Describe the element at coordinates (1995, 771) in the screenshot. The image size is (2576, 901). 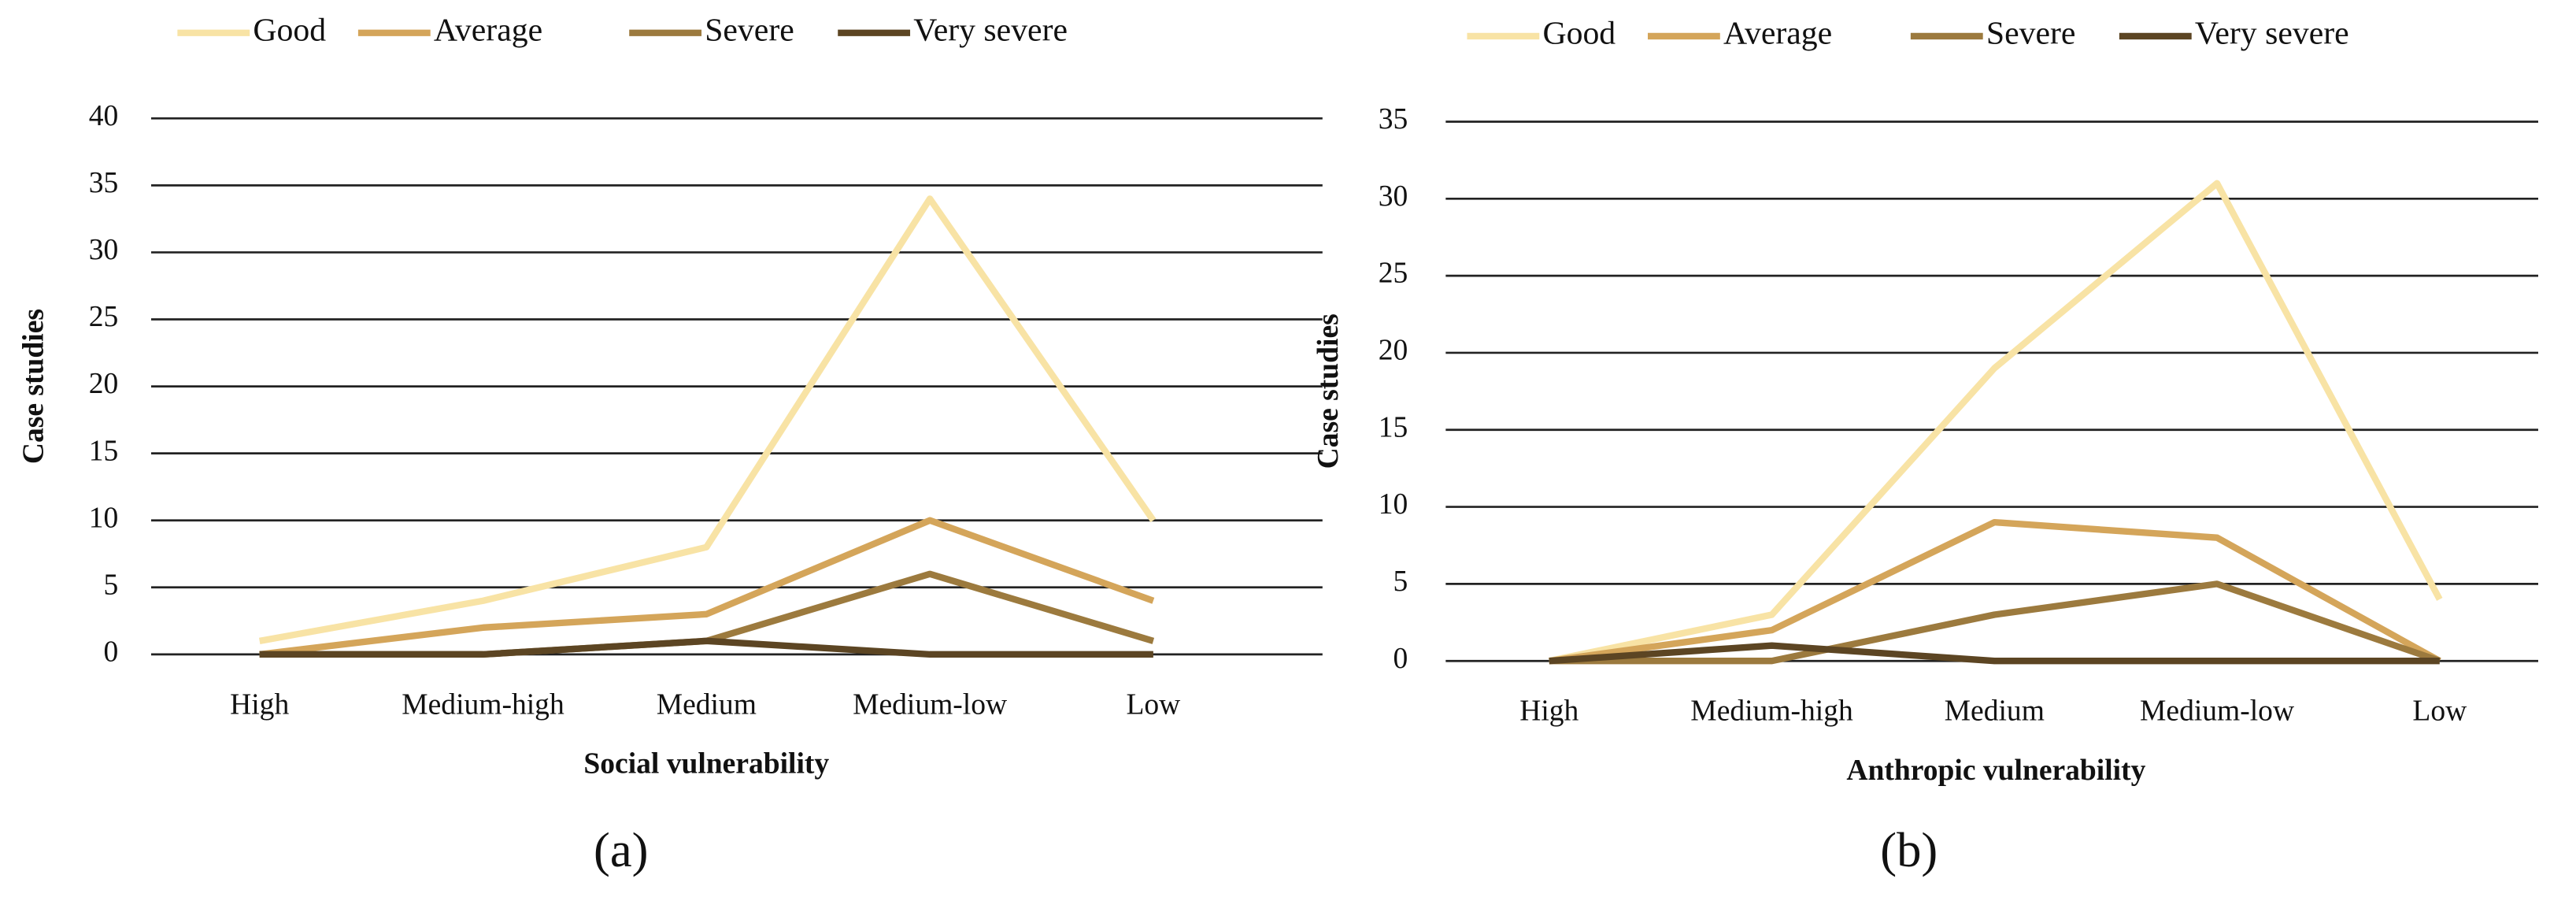
I see `x-axis-title: Anthropic vulnerability` at that location.